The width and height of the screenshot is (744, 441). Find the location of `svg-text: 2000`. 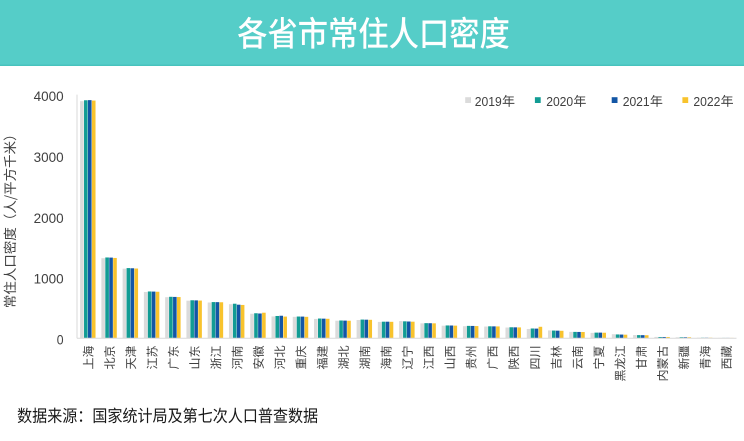

svg-text: 2000 is located at coordinates (49, 218).